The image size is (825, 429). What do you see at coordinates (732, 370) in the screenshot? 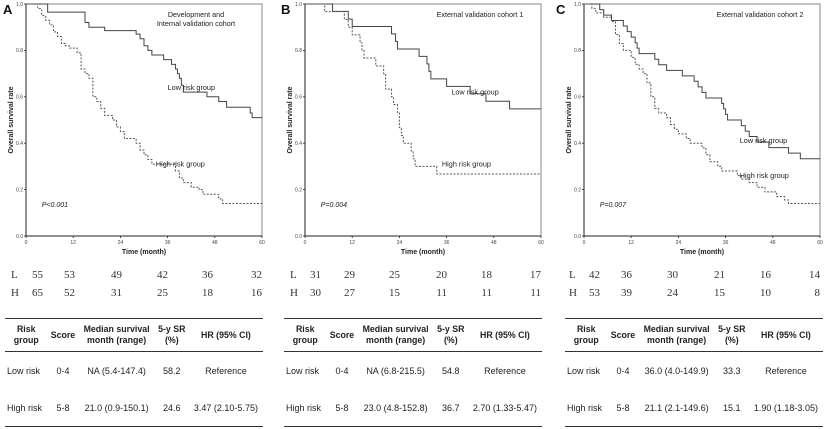
I see `table-cell: 33.3` at bounding box center [732, 370].